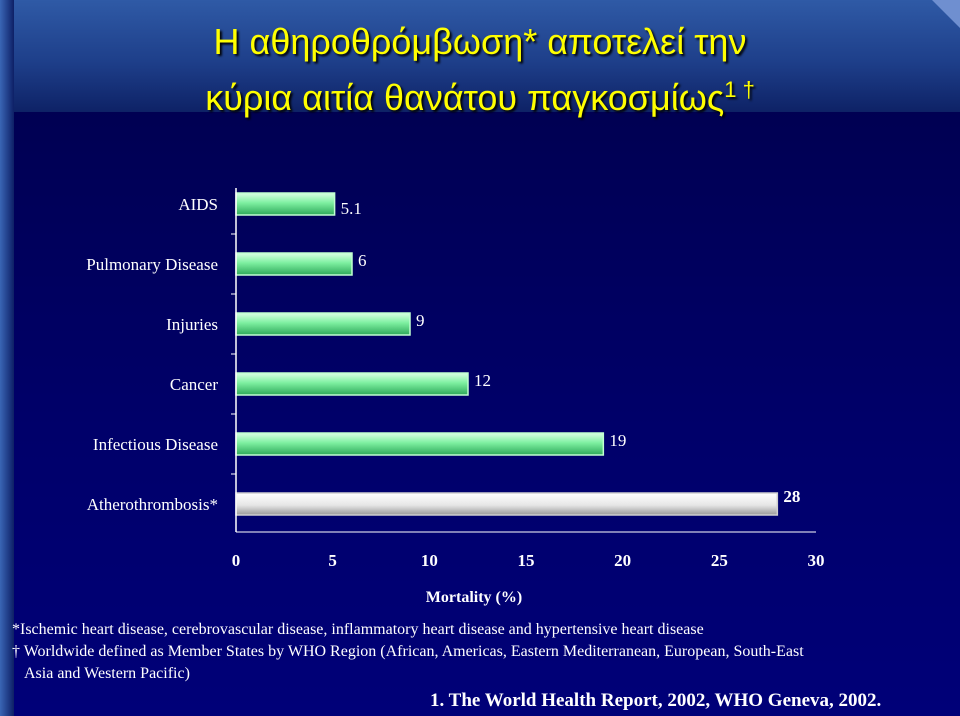  Describe the element at coordinates (107, 673) in the screenshot. I see `footnote-dagger-continued: Asia and Western Pacific)` at that location.